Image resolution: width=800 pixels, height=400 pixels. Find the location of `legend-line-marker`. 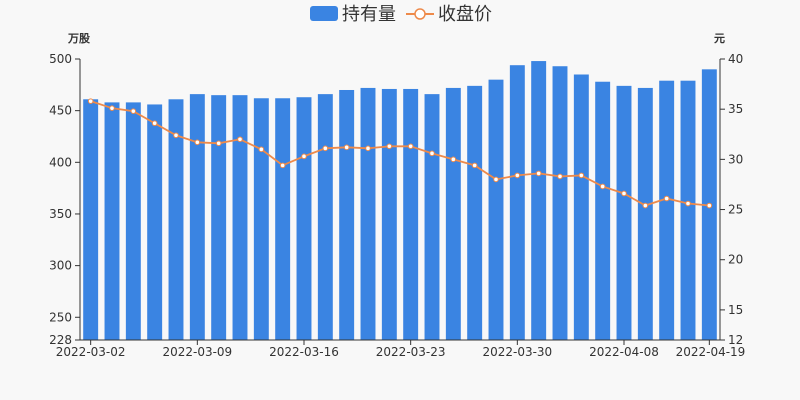

legend-line-marker is located at coordinates (420, 14).